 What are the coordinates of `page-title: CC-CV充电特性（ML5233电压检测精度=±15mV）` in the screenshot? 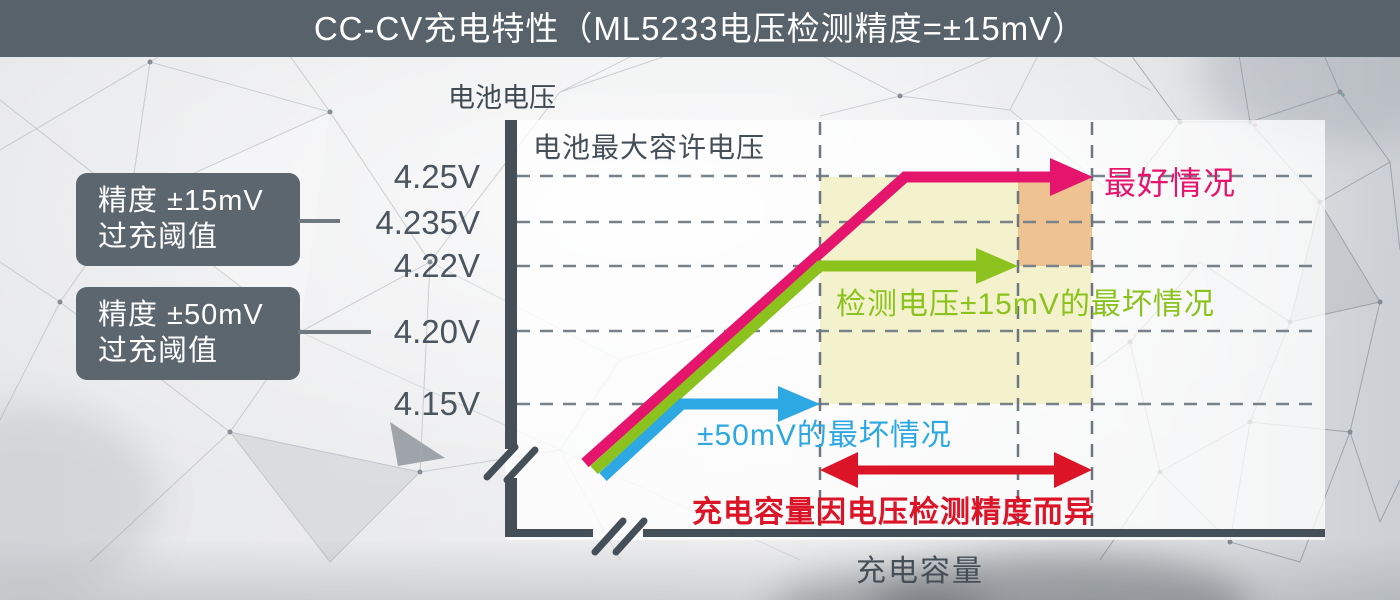 It's located at (700, 28).